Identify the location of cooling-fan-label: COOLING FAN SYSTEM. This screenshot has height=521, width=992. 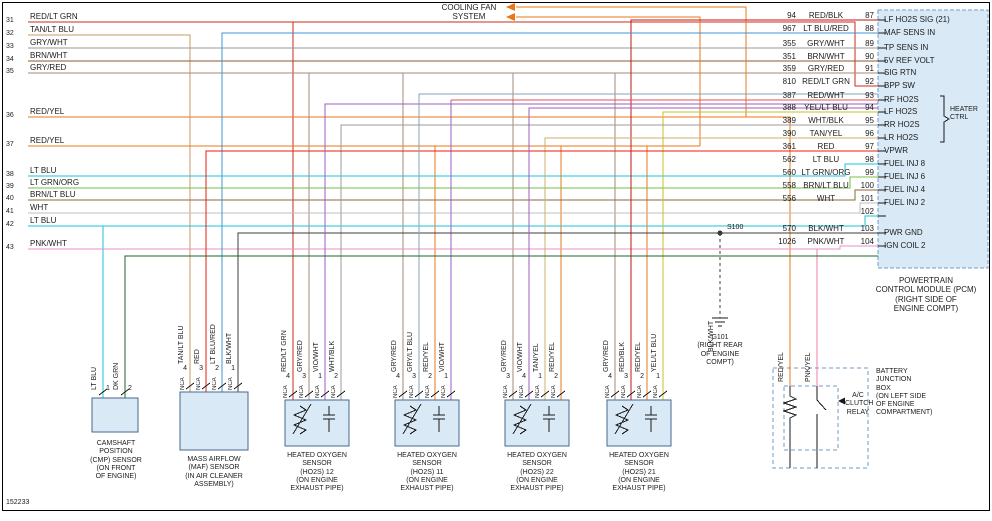
(469, 12).